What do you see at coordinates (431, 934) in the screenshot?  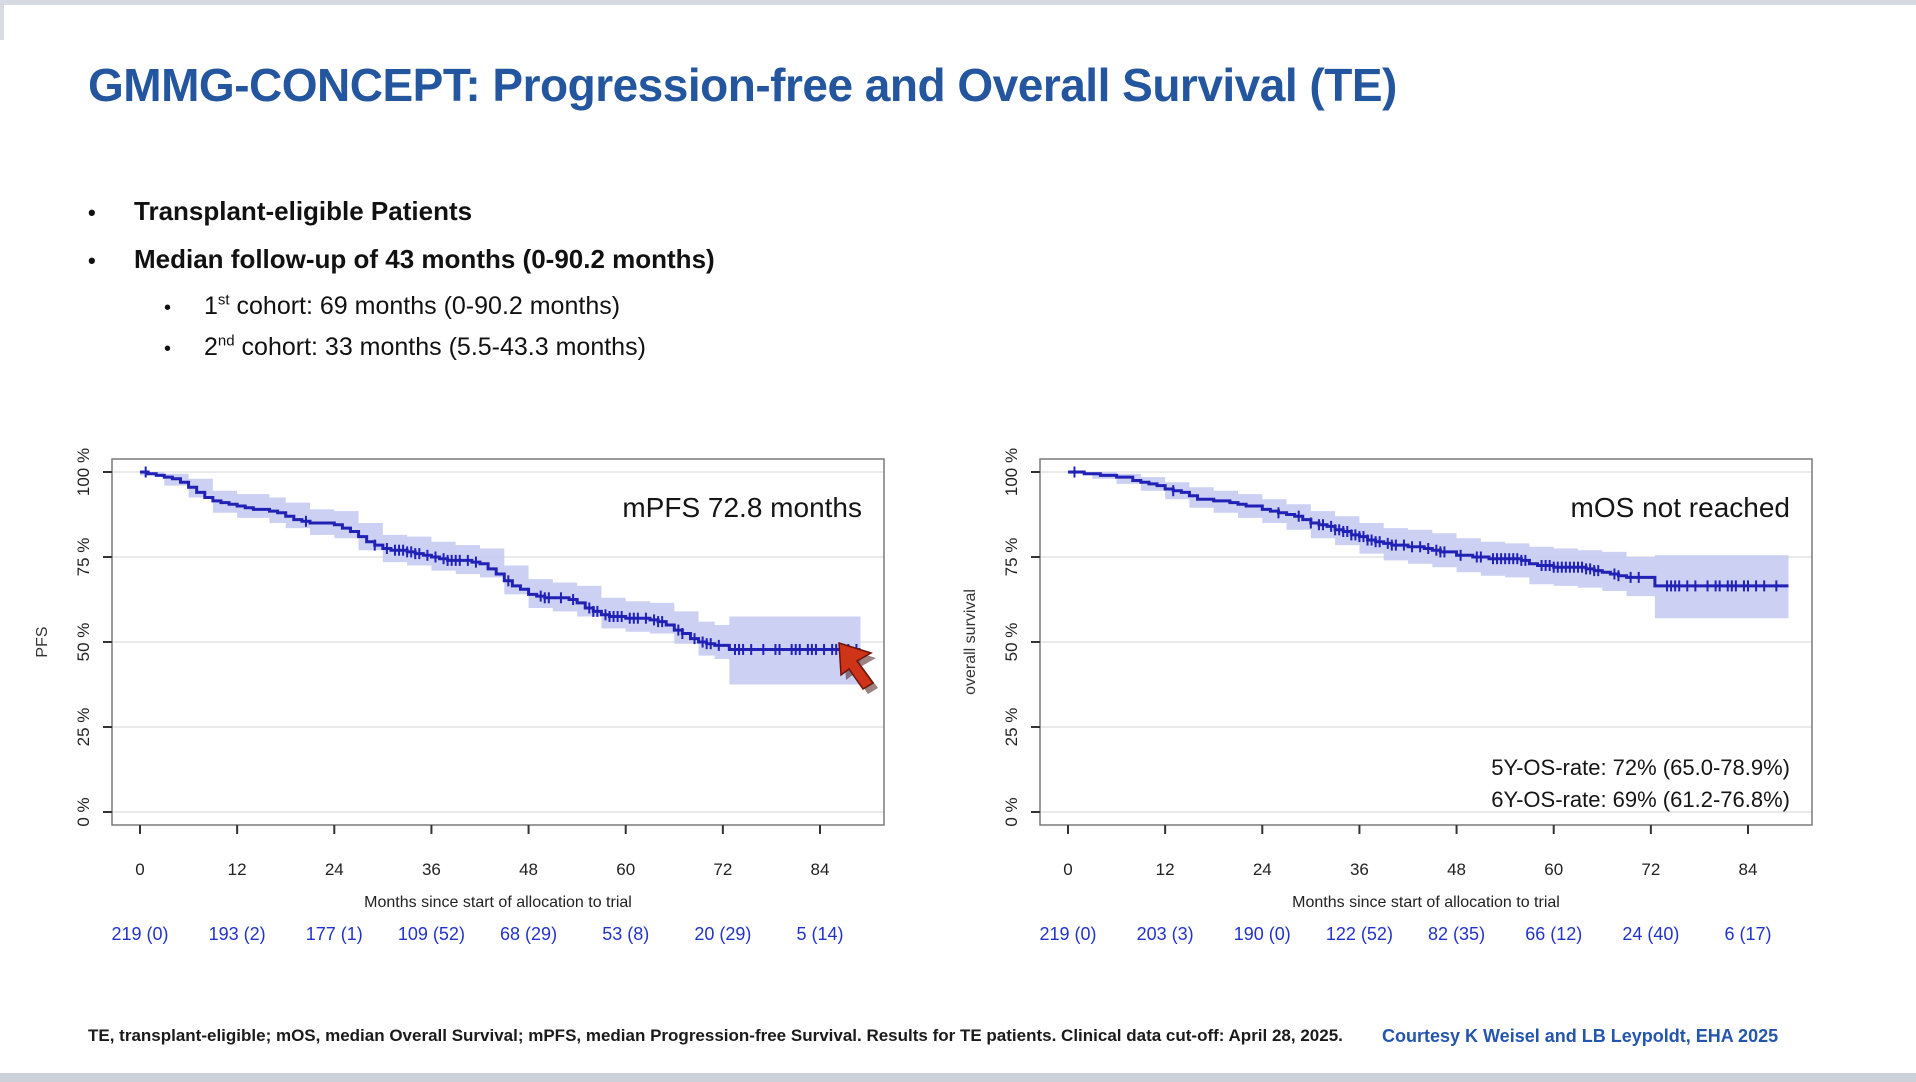 I see `at-risk-count: 109 (52)` at bounding box center [431, 934].